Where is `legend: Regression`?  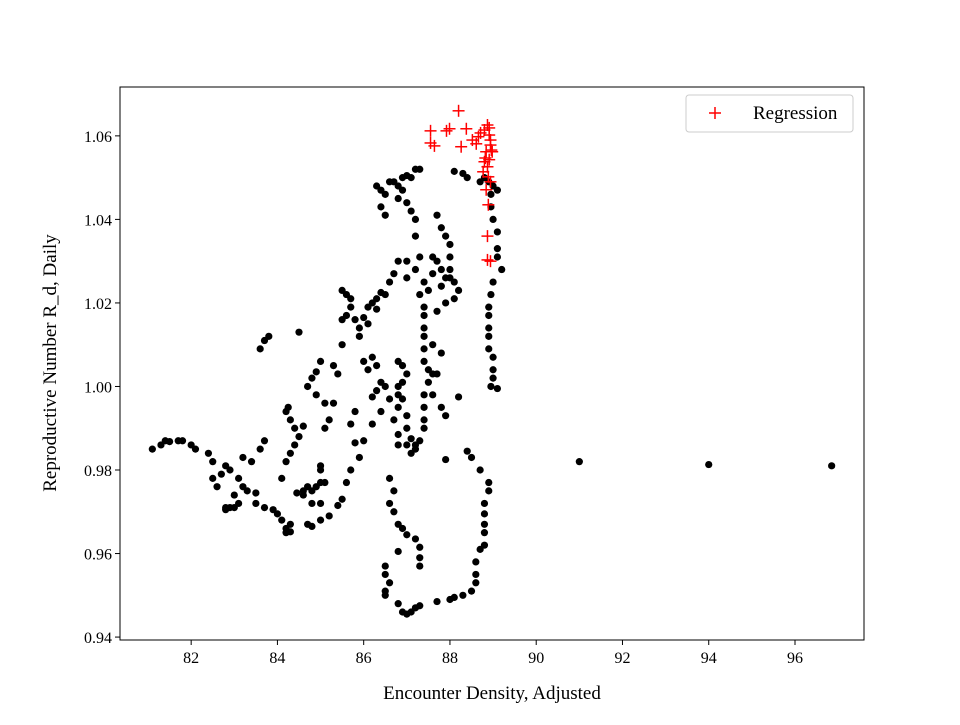
legend: Regression is located at coordinates (769, 113).